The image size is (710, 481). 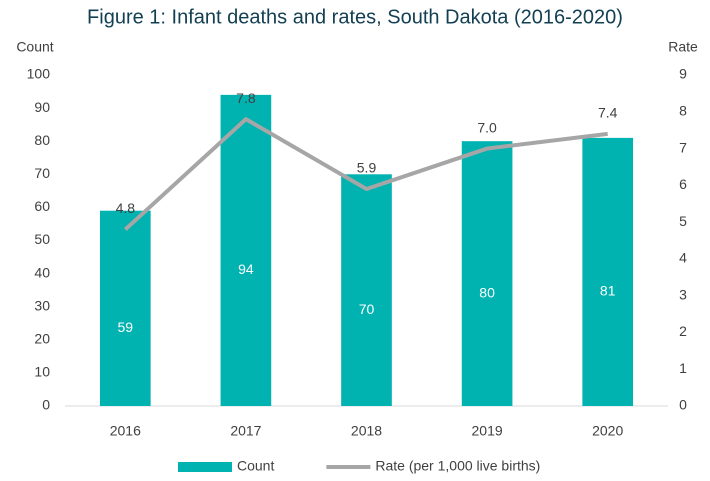 I want to click on y-tick-label: 50, so click(x=42, y=239).